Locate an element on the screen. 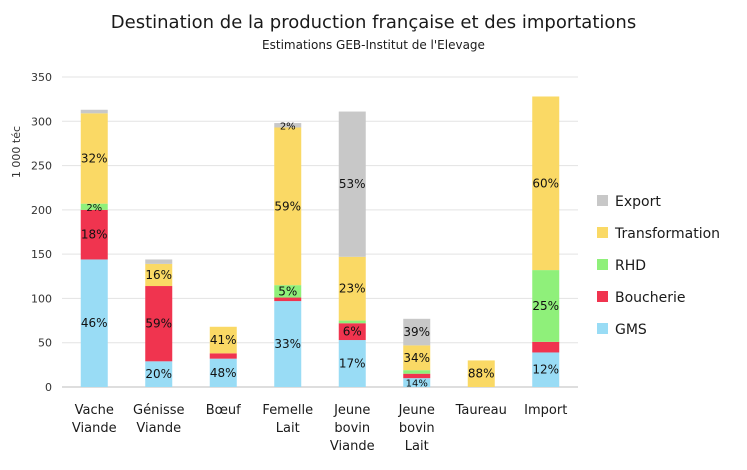 This screenshot has width=747, height=470. x-category-label: Import is located at coordinates (545, 410).